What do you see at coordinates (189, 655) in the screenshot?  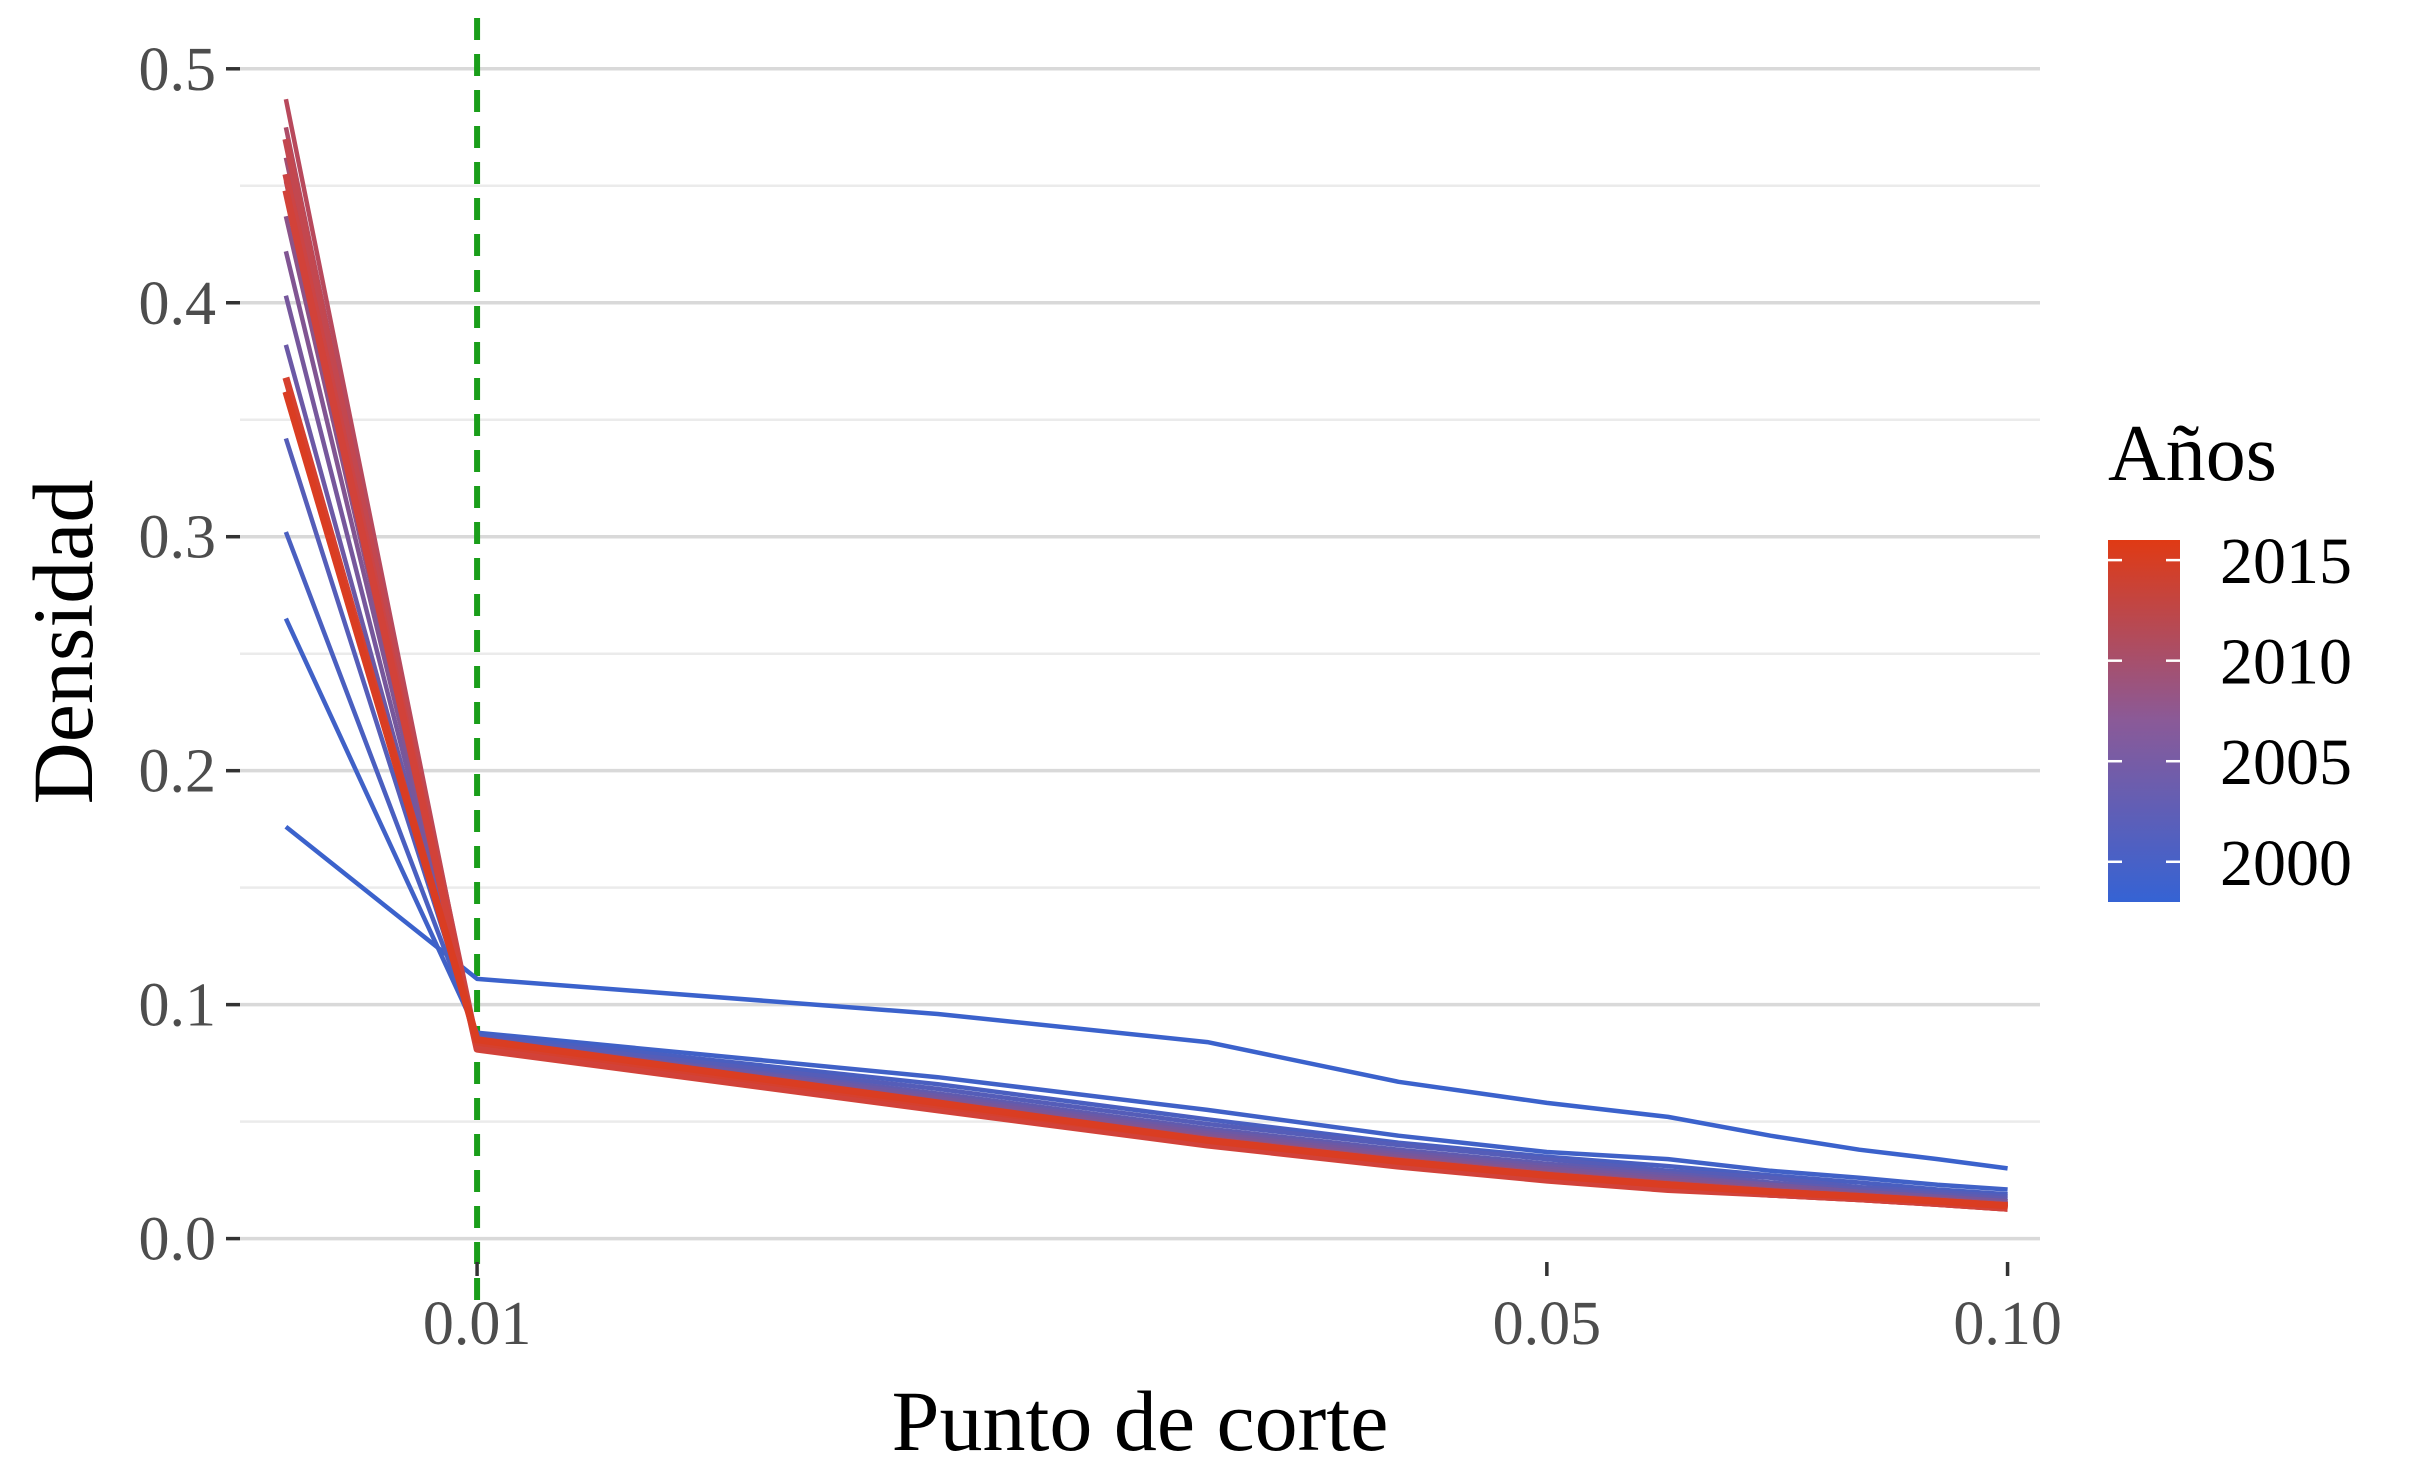 I see `y-axis: 0.0 0.1 0.2 0.3 0.4 0.5` at bounding box center [189, 655].